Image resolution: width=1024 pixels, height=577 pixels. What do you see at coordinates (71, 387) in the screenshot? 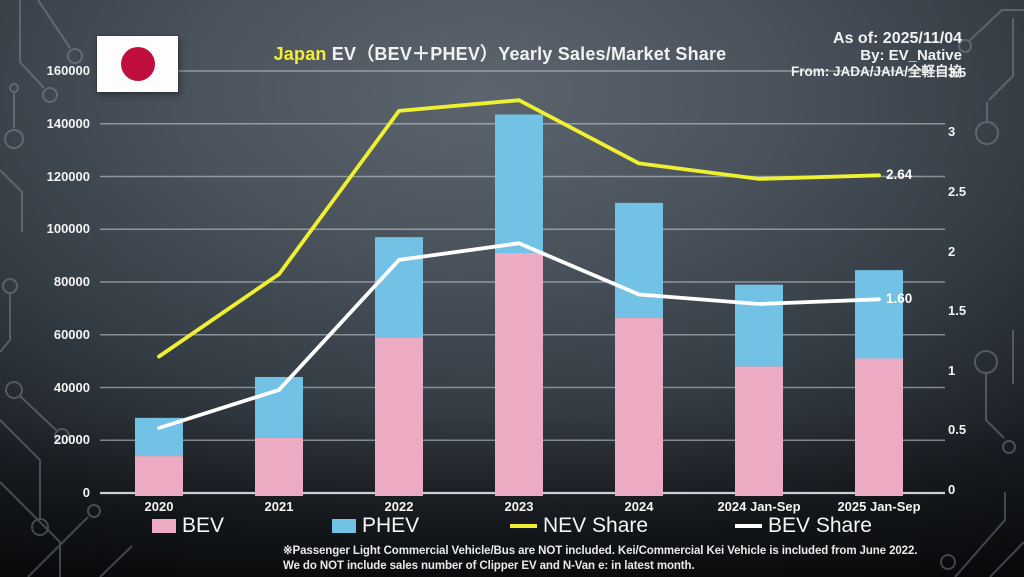
I see `left-axis-tick-label: 40000` at bounding box center [71, 387].